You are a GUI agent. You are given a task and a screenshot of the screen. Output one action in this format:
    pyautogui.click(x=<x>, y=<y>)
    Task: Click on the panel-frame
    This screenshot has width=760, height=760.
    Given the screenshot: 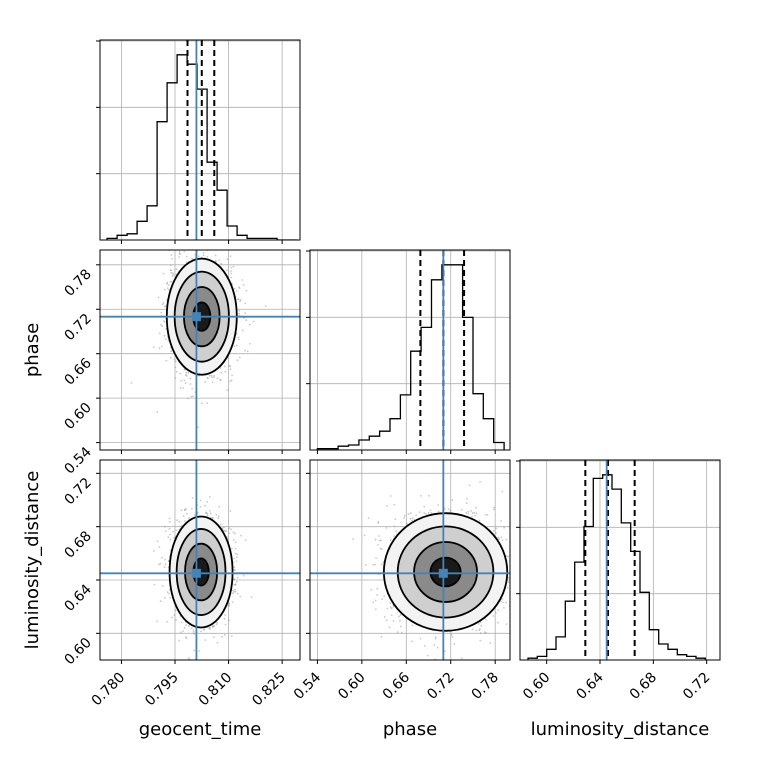 What is the action you would take?
    pyautogui.click(x=200, y=560)
    